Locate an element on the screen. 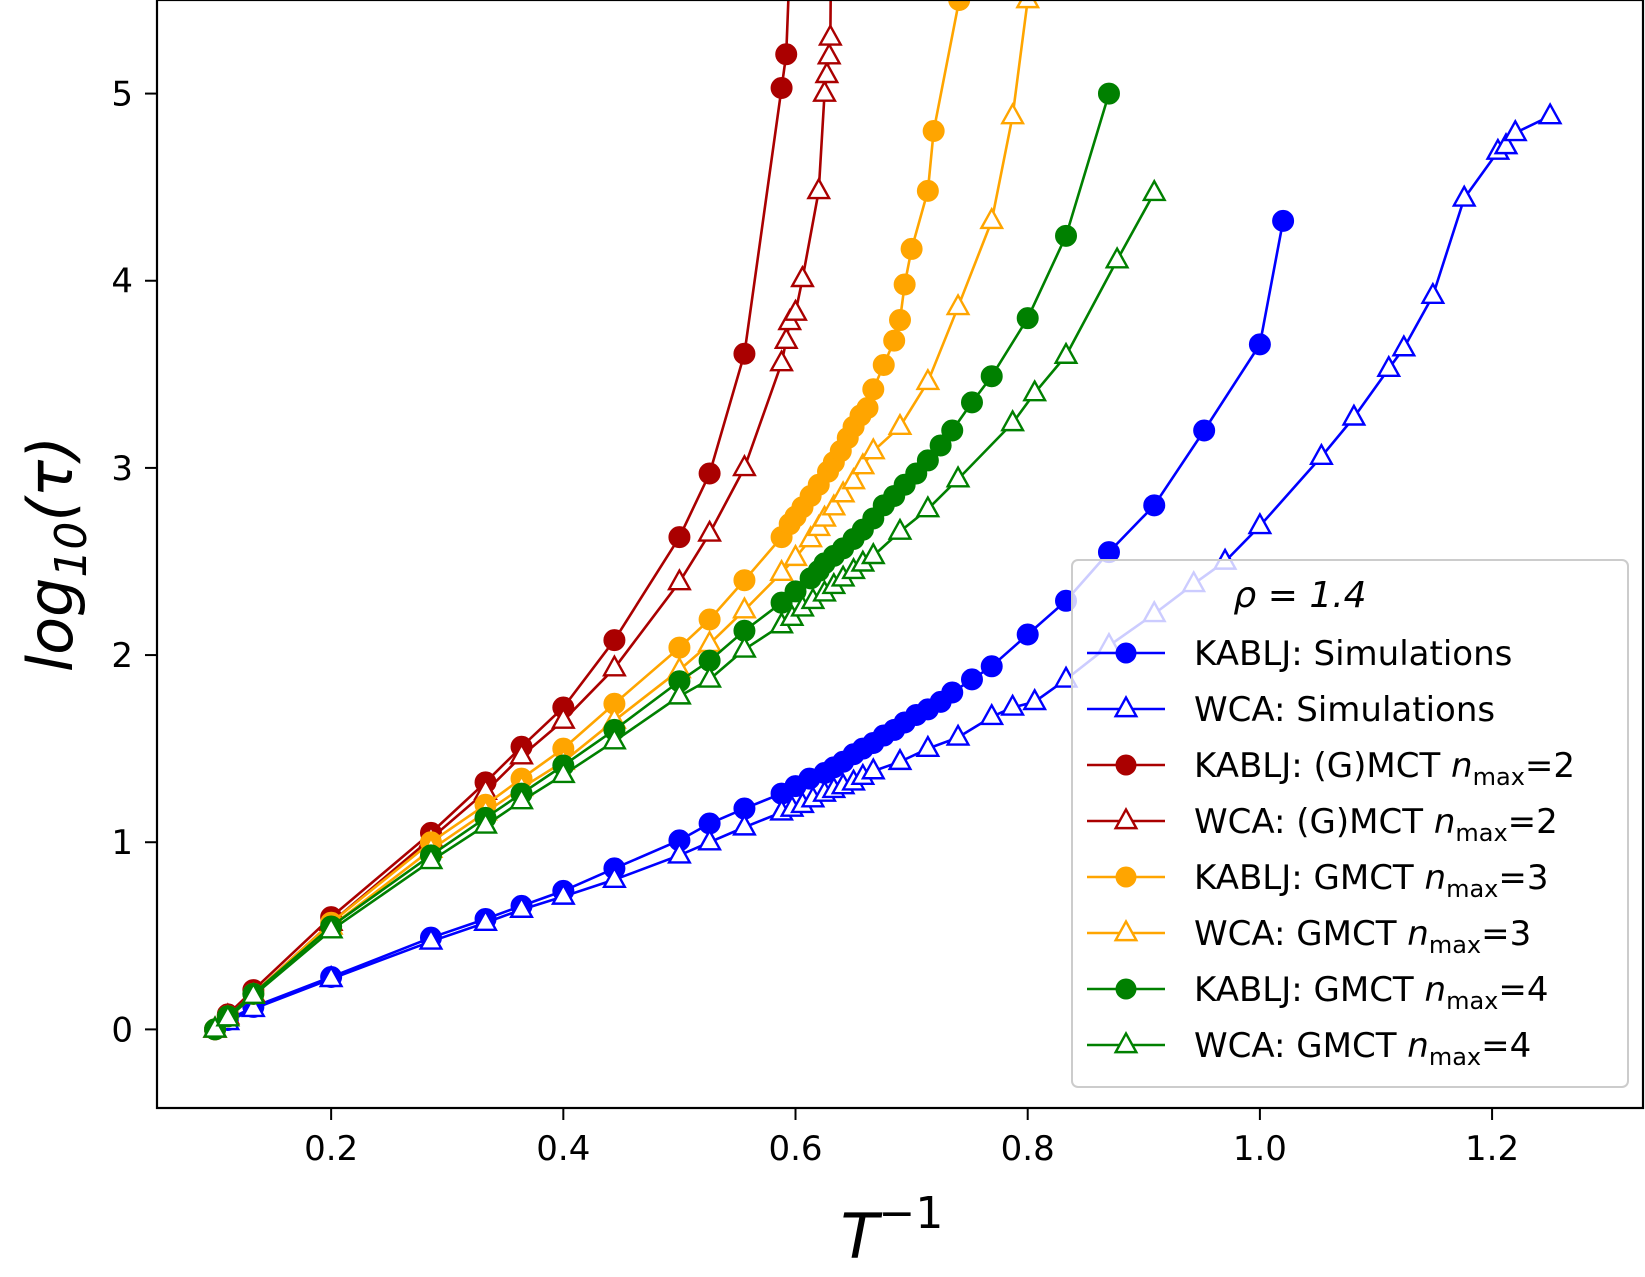 The height and width of the screenshot is (1277, 1645). y-axis-title-tail: (τ) is located at coordinates (50, 479).